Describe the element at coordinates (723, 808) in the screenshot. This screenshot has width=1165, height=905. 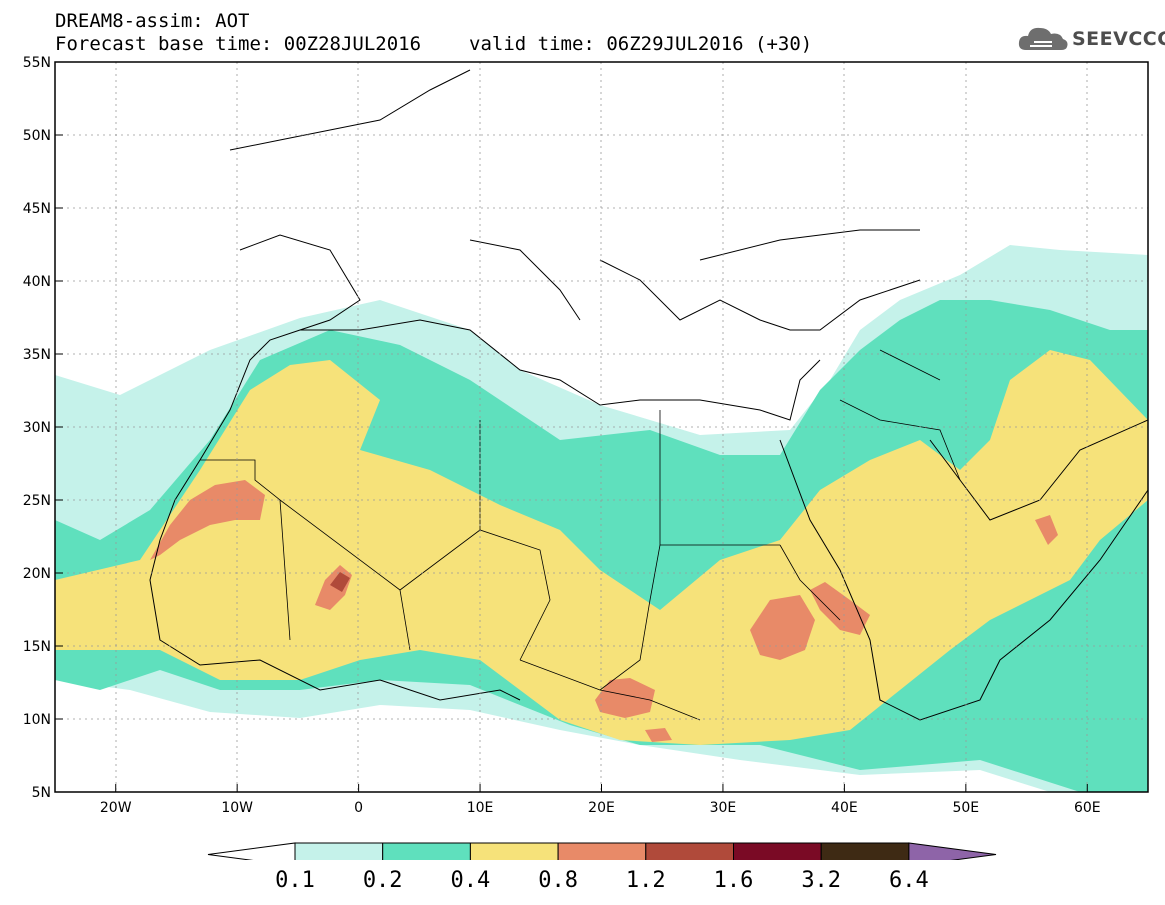
I see `lon-tick-label: 30E` at that location.